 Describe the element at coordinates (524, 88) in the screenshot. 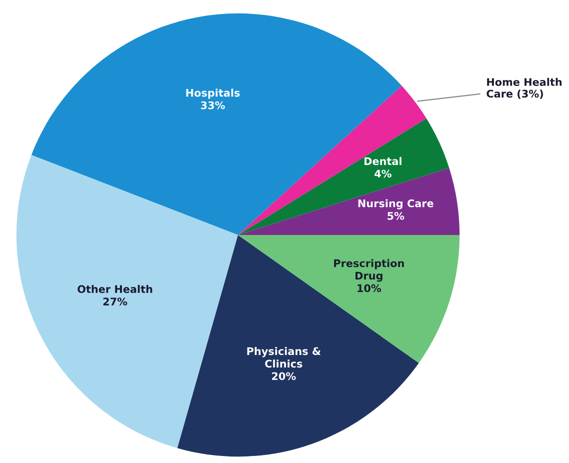

I see `slice-label: Home Health Care (3%)` at that location.